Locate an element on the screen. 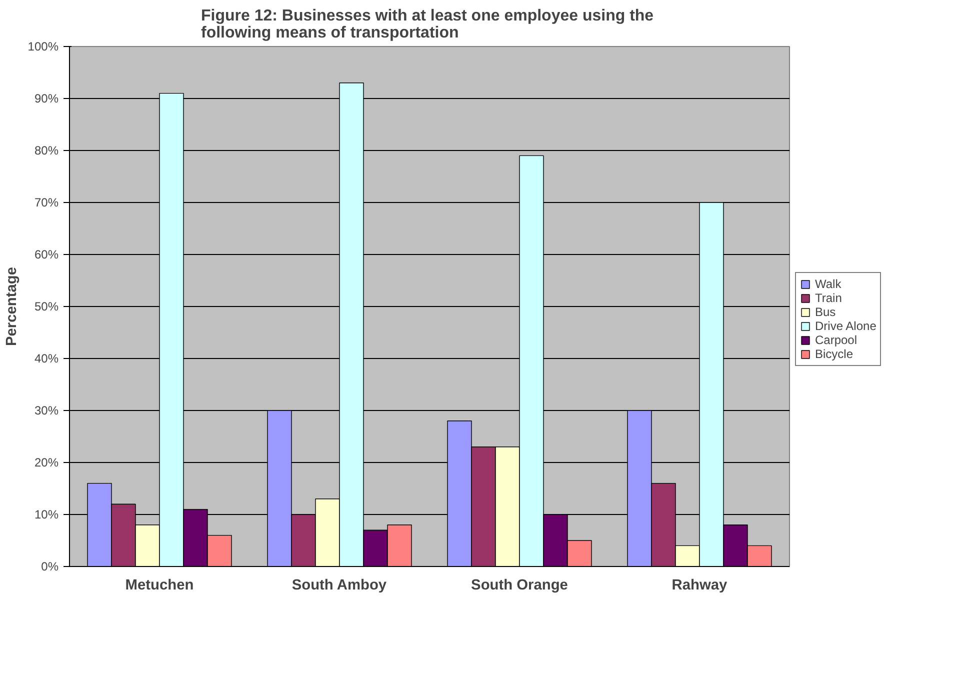 The height and width of the screenshot is (679, 977). x-tick-label: South Amboy is located at coordinates (340, 586).